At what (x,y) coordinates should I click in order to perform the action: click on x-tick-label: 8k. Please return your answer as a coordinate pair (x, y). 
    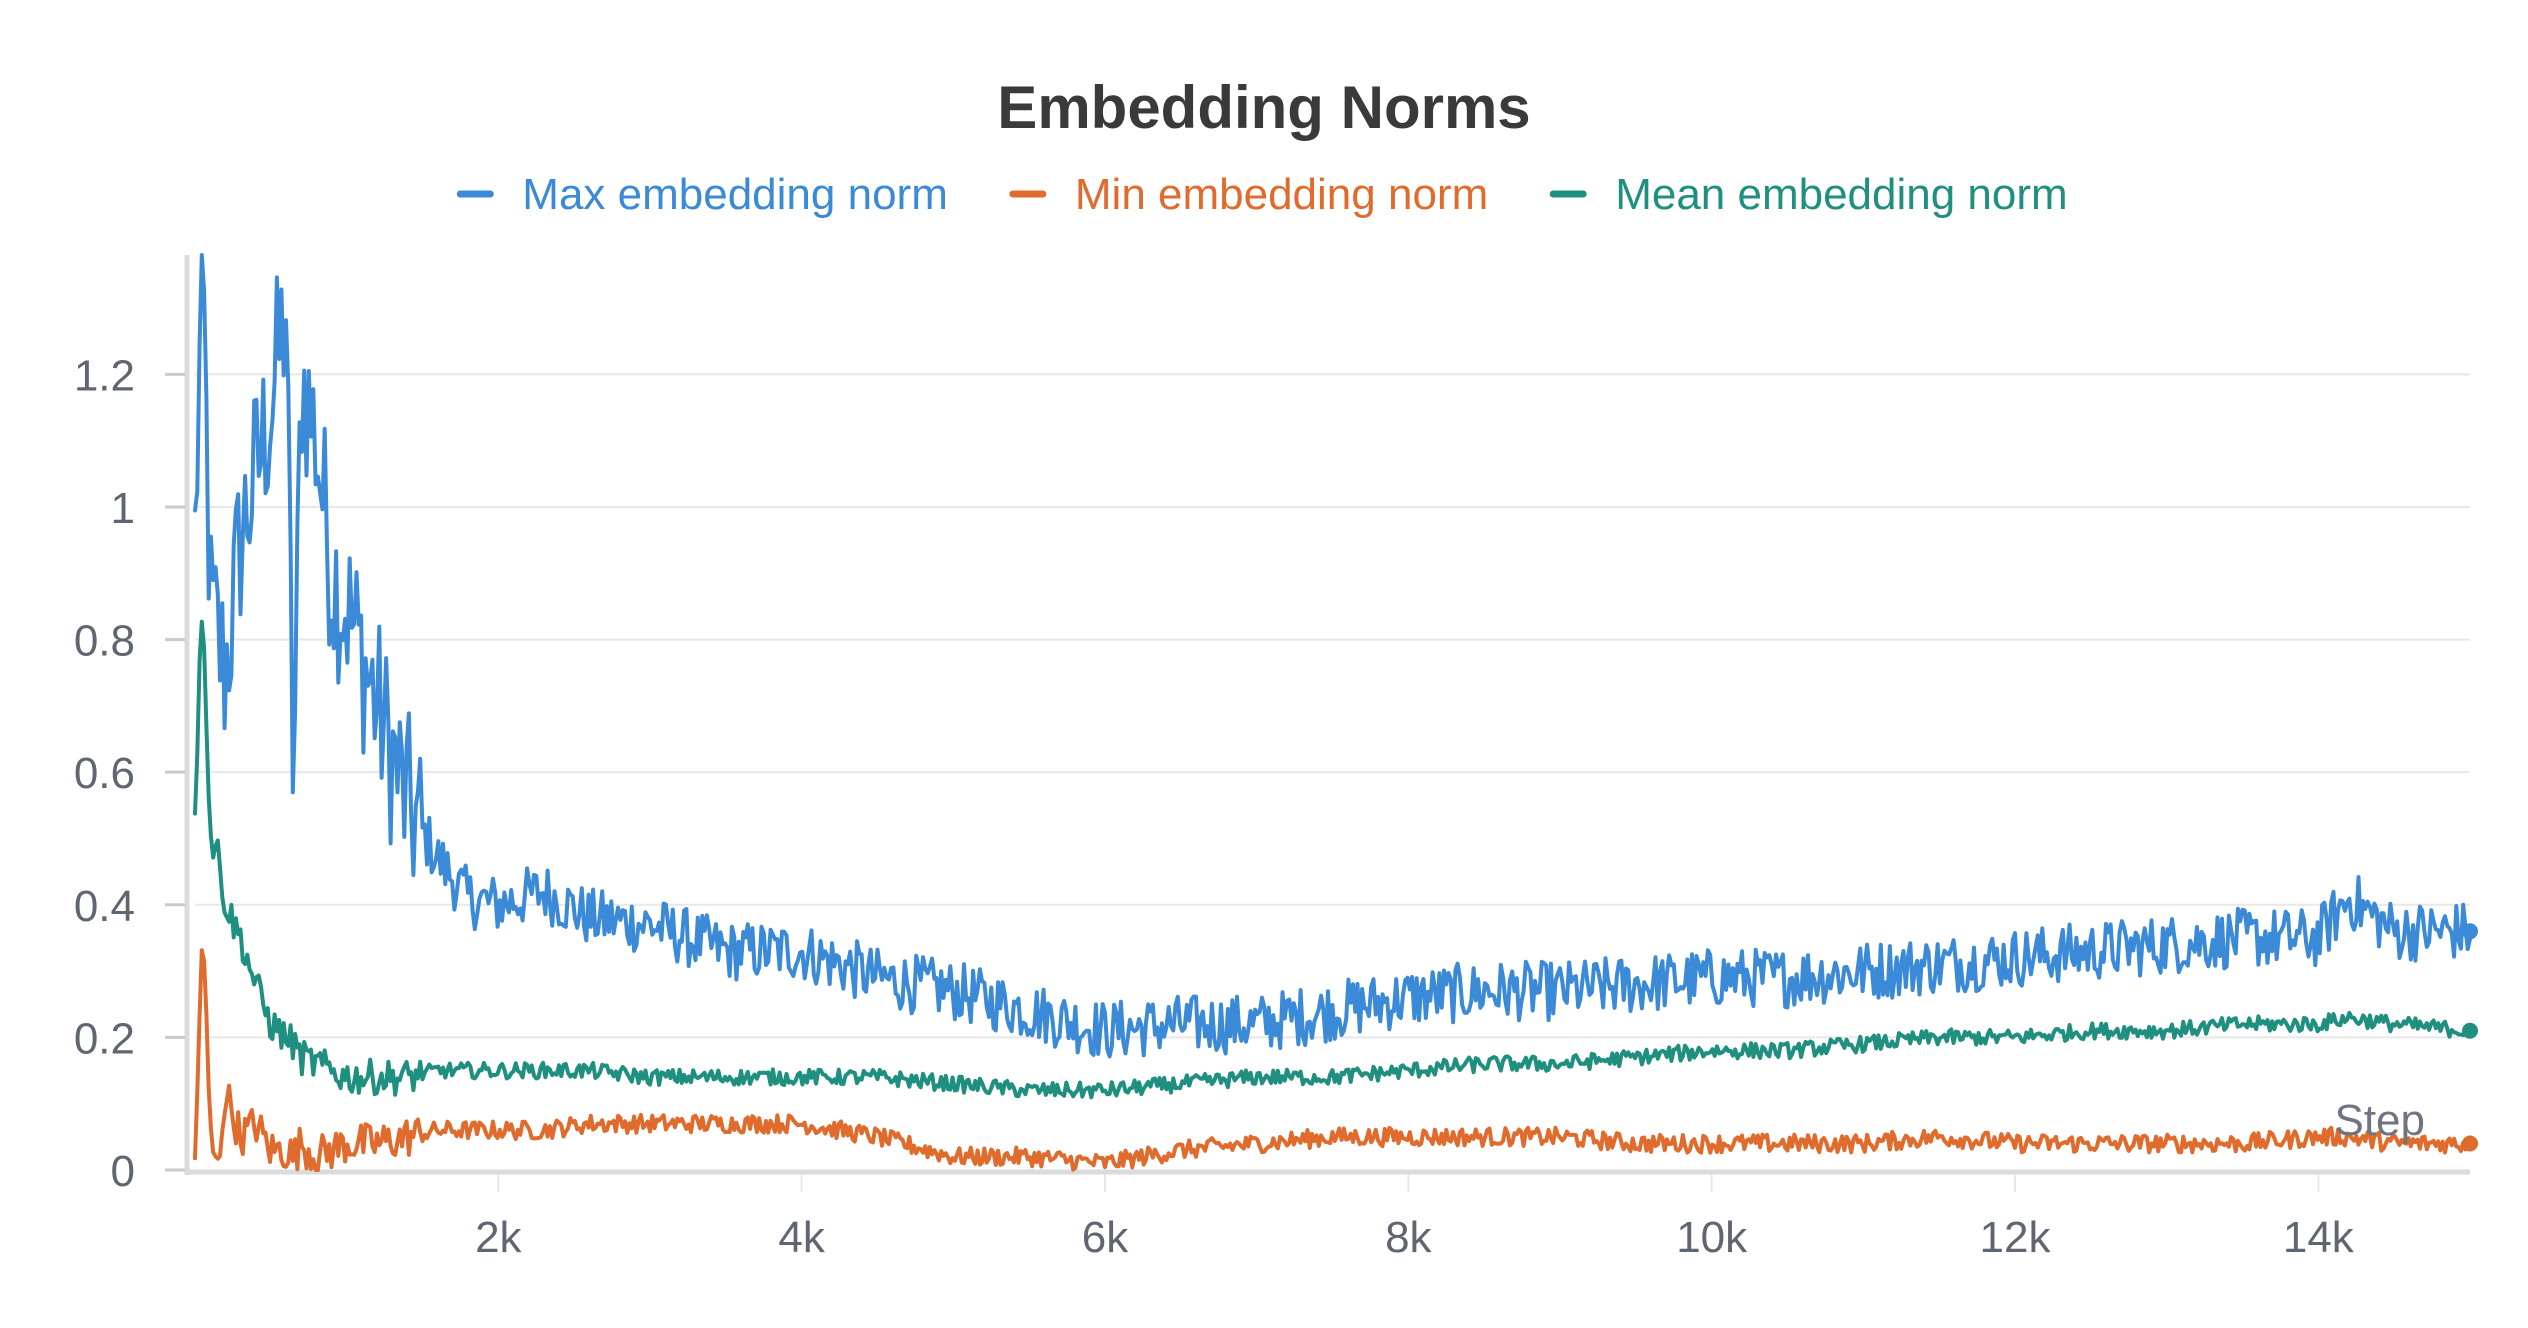
    Looking at the image, I should click on (1408, 1237).